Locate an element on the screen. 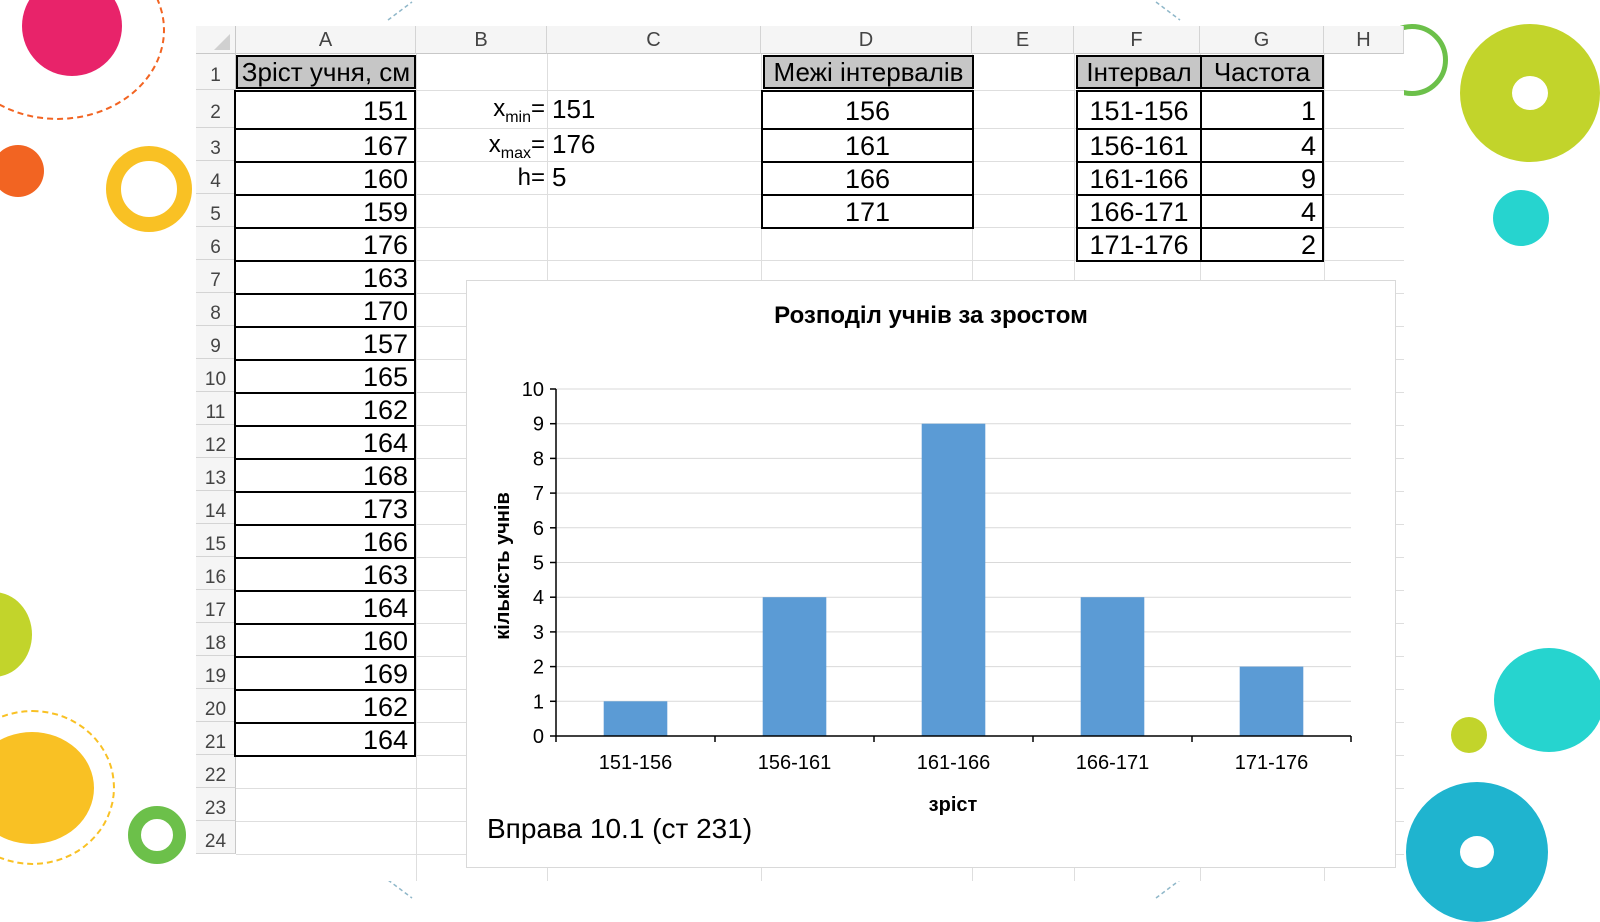 This screenshot has width=1600, height=922. row-header-8: 8 is located at coordinates (216, 309).